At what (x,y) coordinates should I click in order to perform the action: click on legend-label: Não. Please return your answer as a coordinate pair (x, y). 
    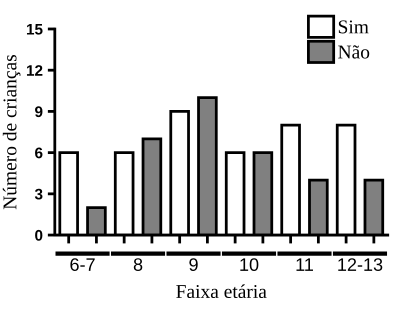
    Looking at the image, I should click on (354, 52).